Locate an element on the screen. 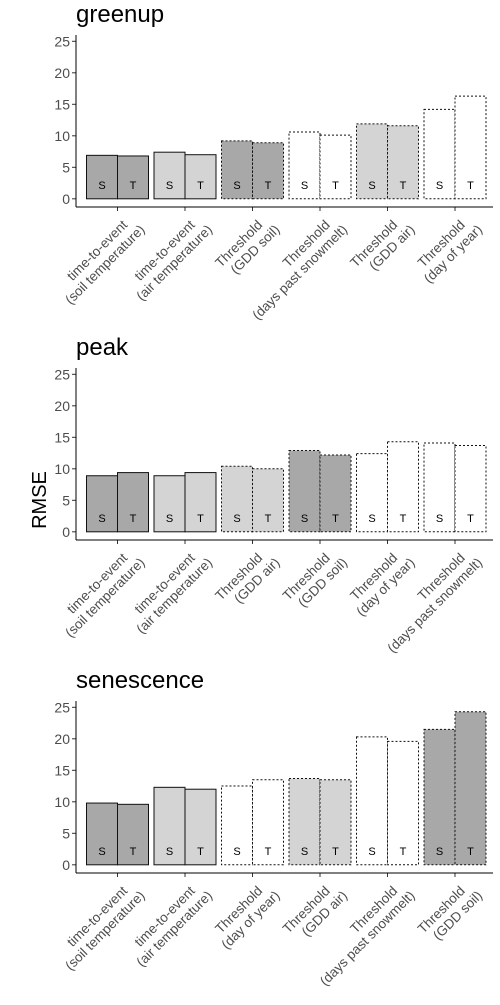 This screenshot has width=500, height=1005. panel-title: senescence is located at coordinates (140, 680).